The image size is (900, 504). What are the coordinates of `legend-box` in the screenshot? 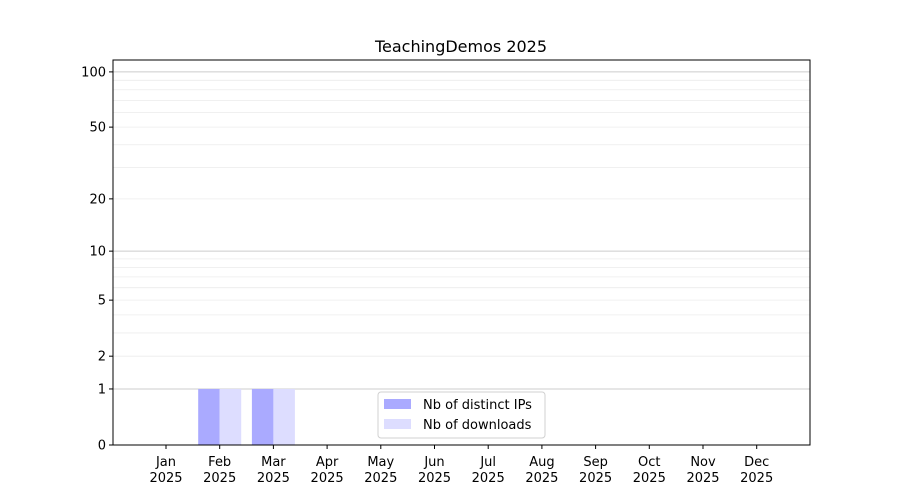 It's located at (461, 415).